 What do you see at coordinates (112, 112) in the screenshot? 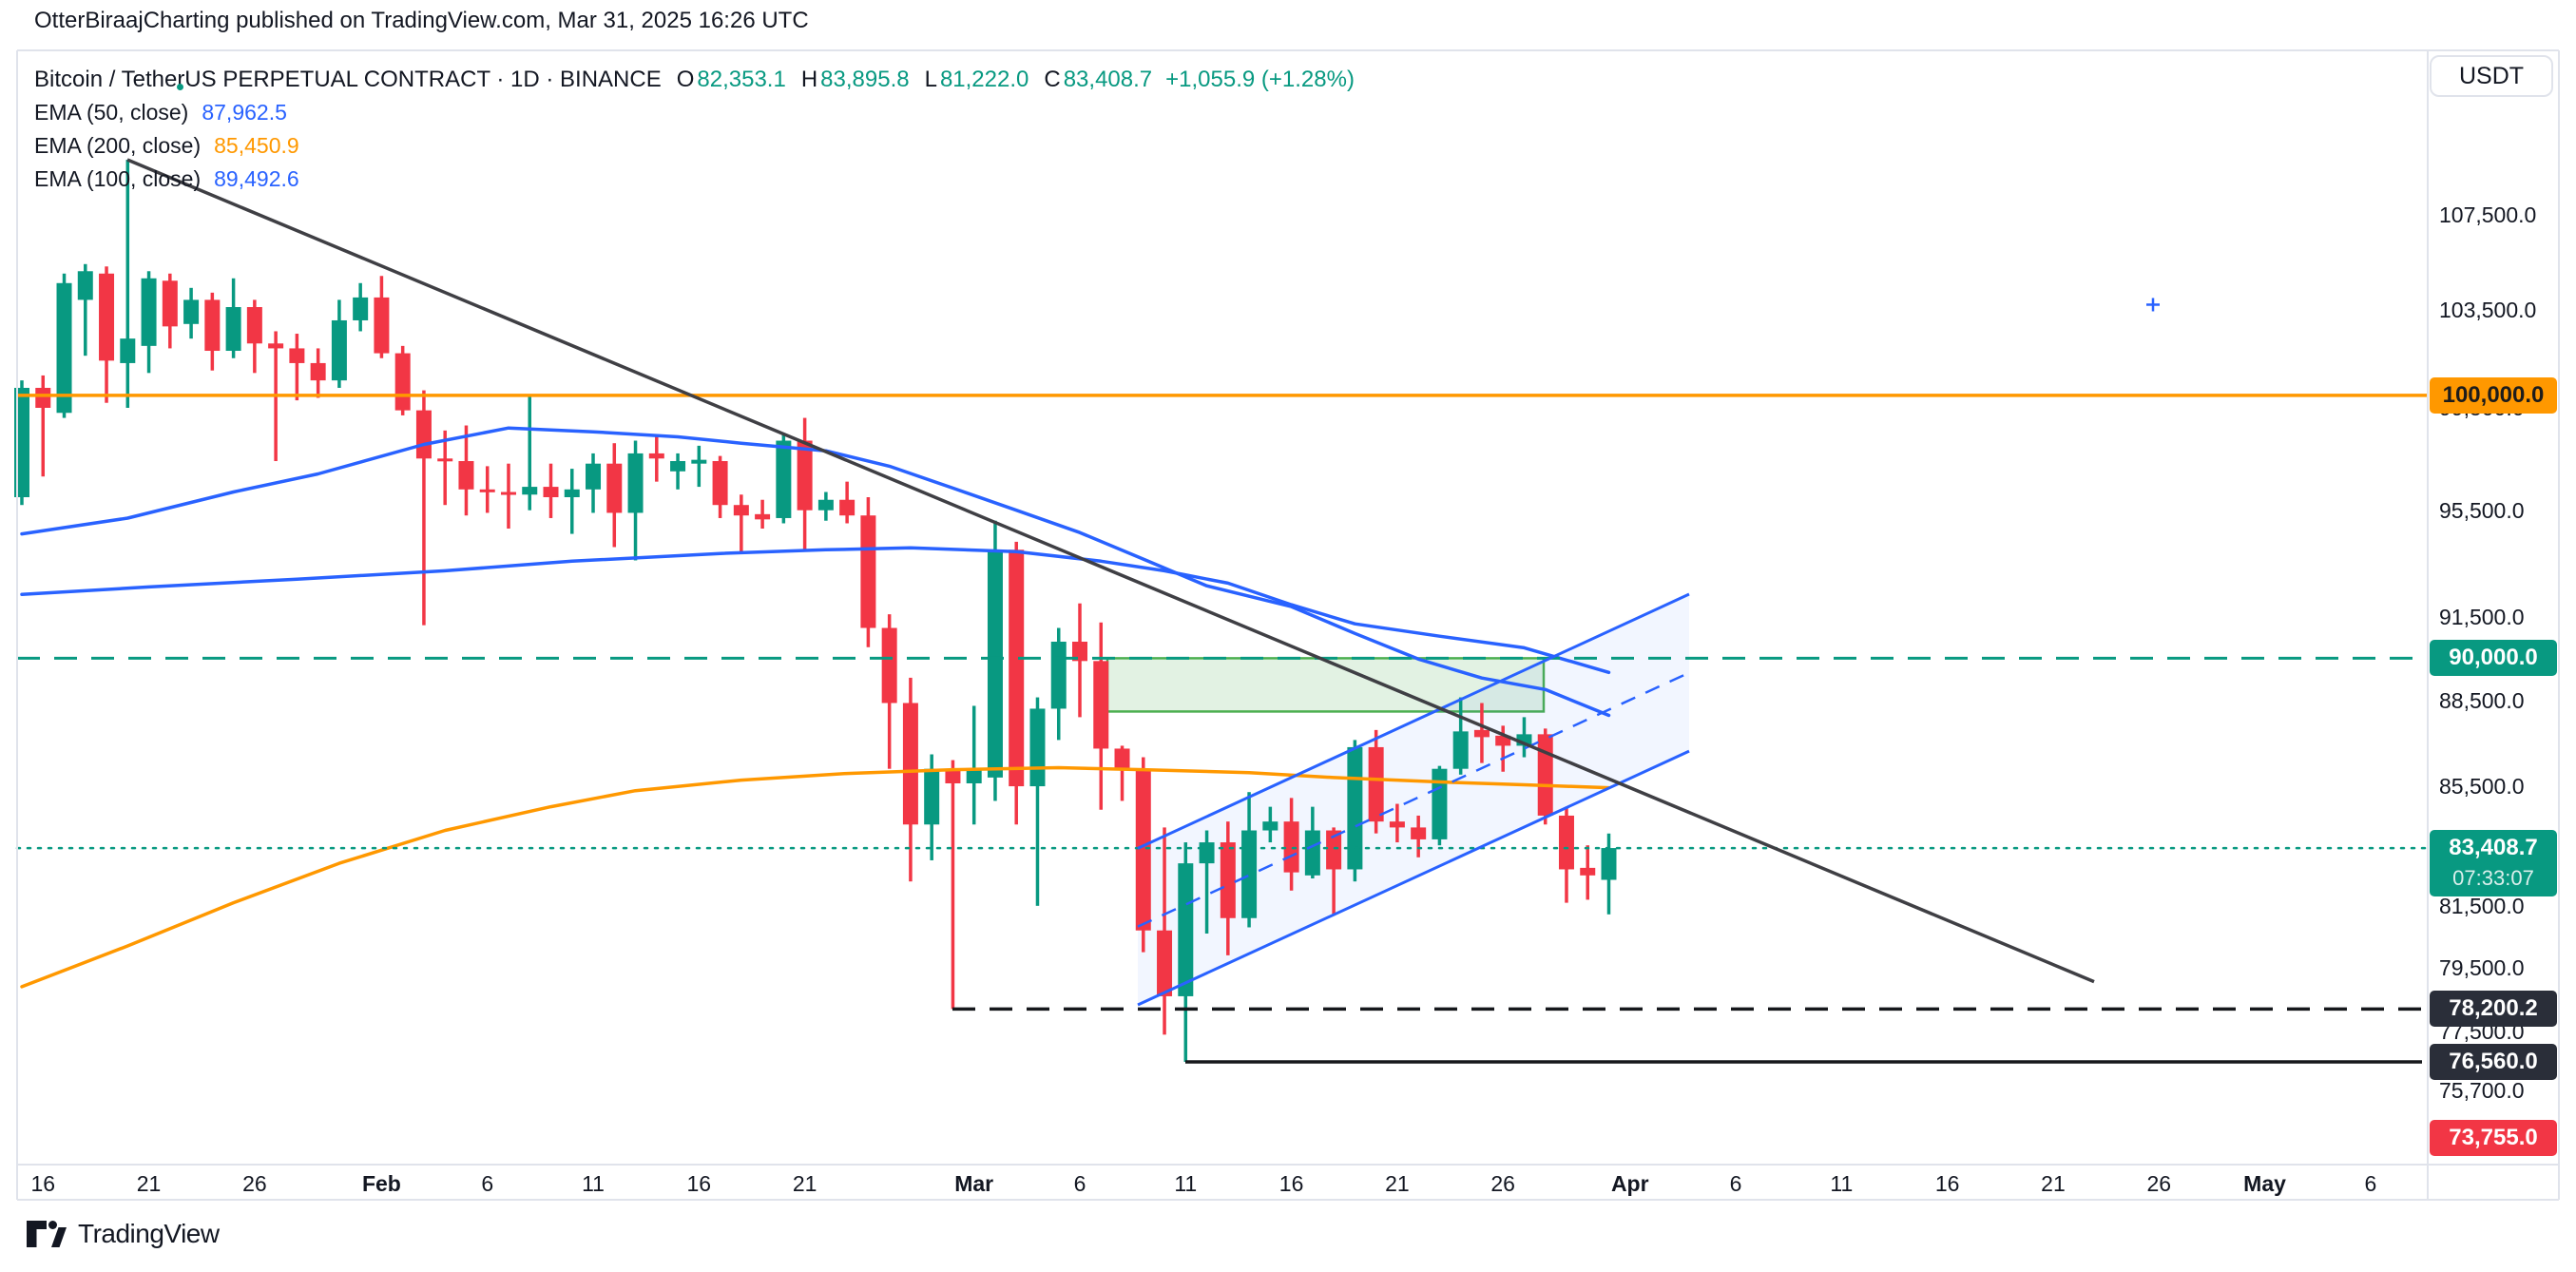
I see `indicator-label: EMA (50, close)` at bounding box center [112, 112].